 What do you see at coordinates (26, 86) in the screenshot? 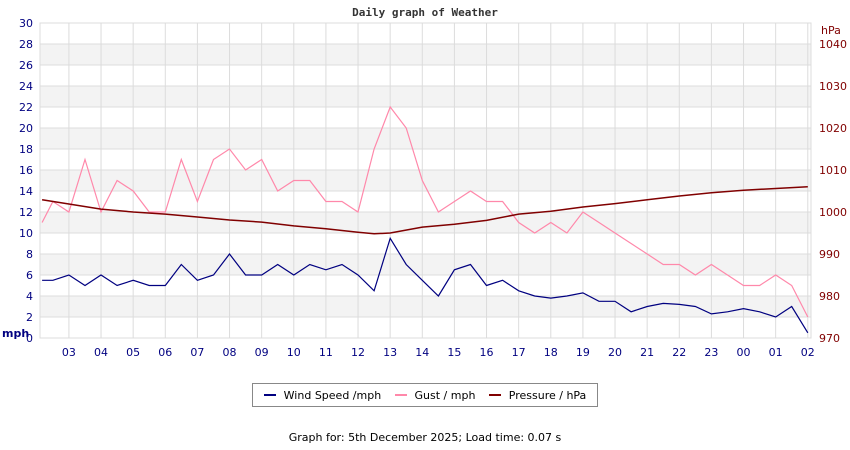
I see `left-tick-label: 24` at bounding box center [26, 86].